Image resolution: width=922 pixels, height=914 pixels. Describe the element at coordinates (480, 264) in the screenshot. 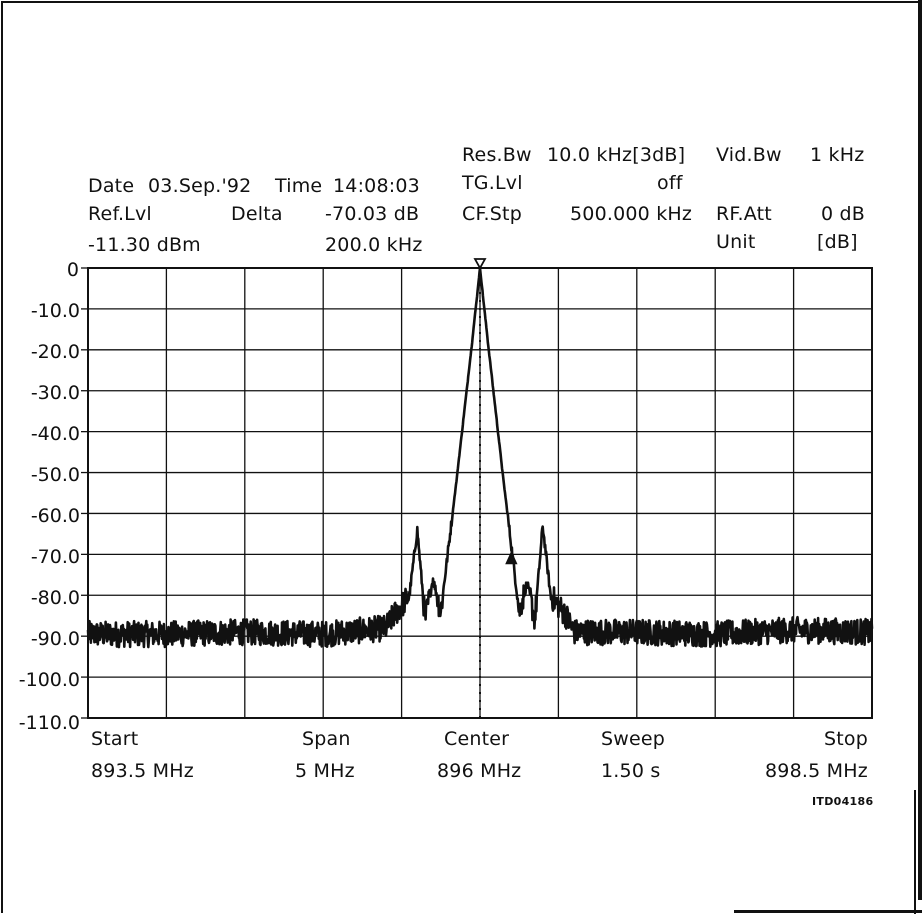

I see `reference-marker` at that location.